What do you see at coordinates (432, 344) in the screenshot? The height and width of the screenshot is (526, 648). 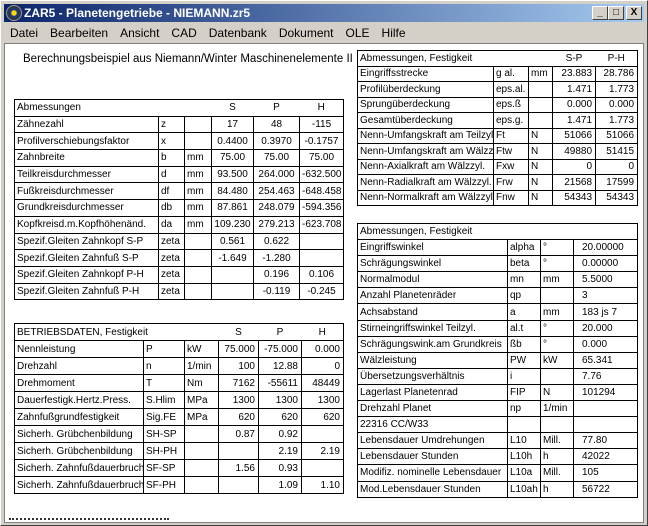 I see `label-cell: Schrägungswink.am Grundkreis` at bounding box center [432, 344].